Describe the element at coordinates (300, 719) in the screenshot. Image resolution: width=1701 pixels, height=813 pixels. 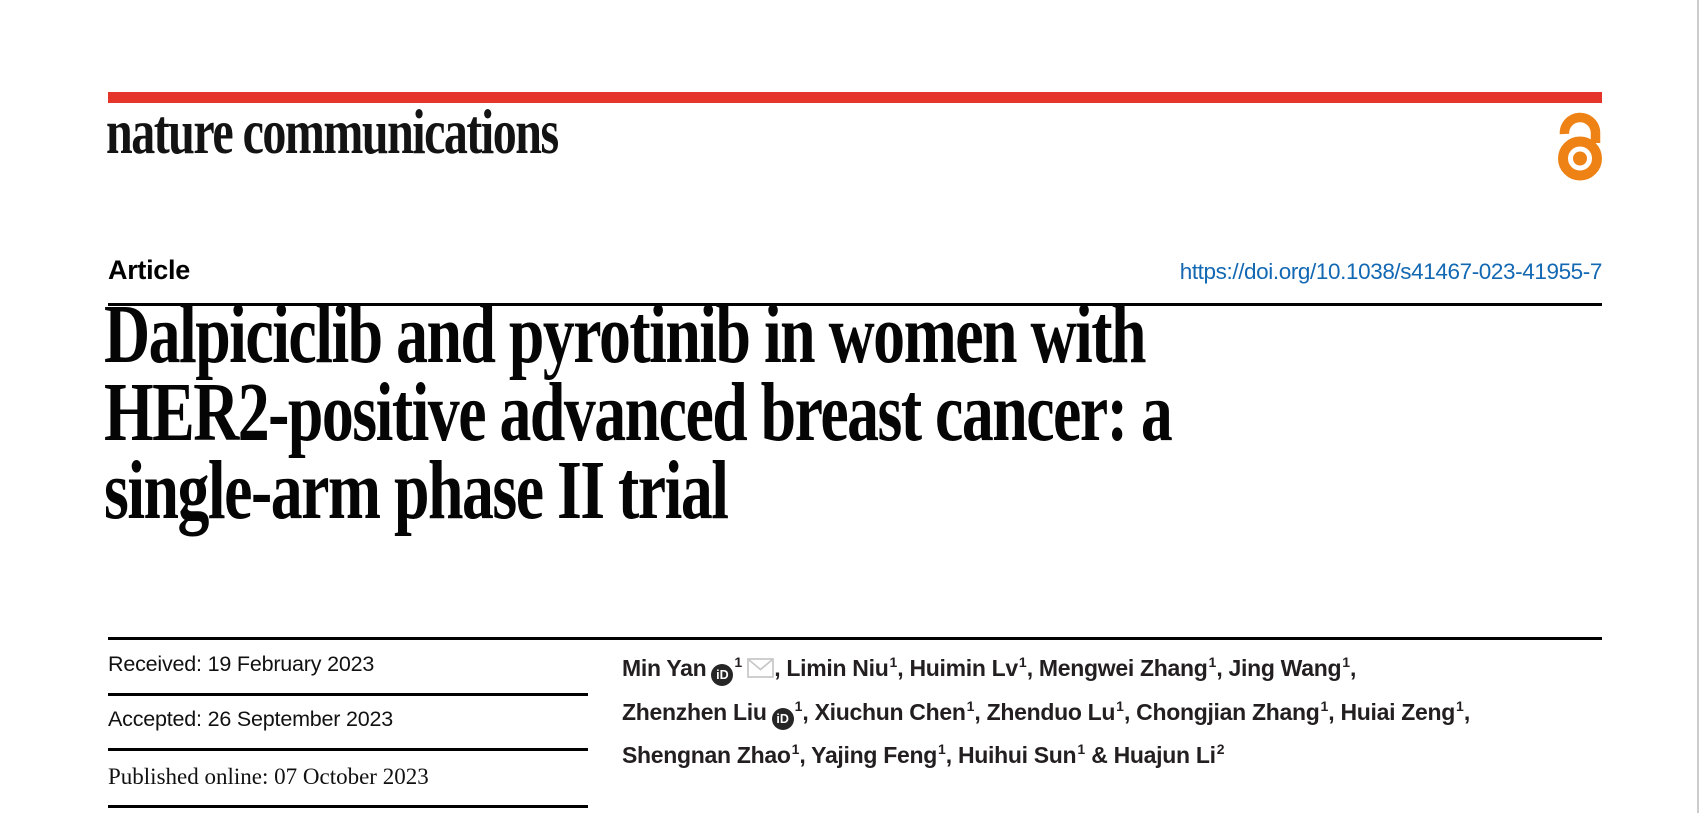
I see `accepted-value: 26 September 2023` at that location.